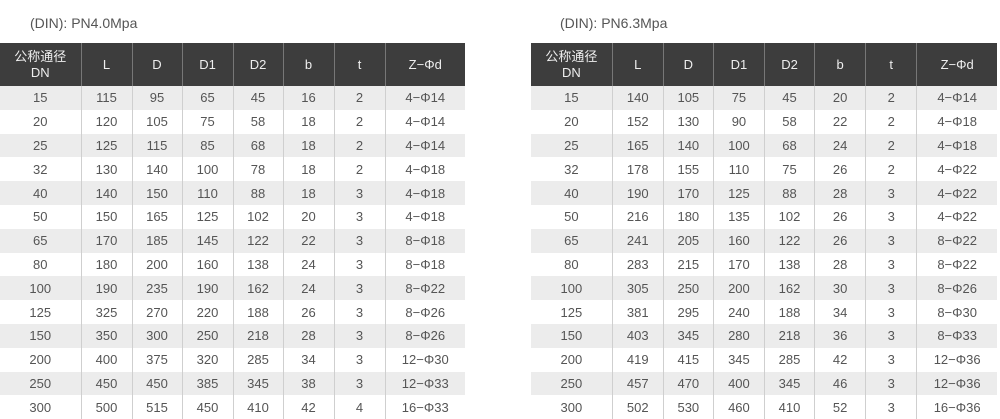 The height and width of the screenshot is (419, 1000). I want to click on table-cell: 24, so click(840, 145).